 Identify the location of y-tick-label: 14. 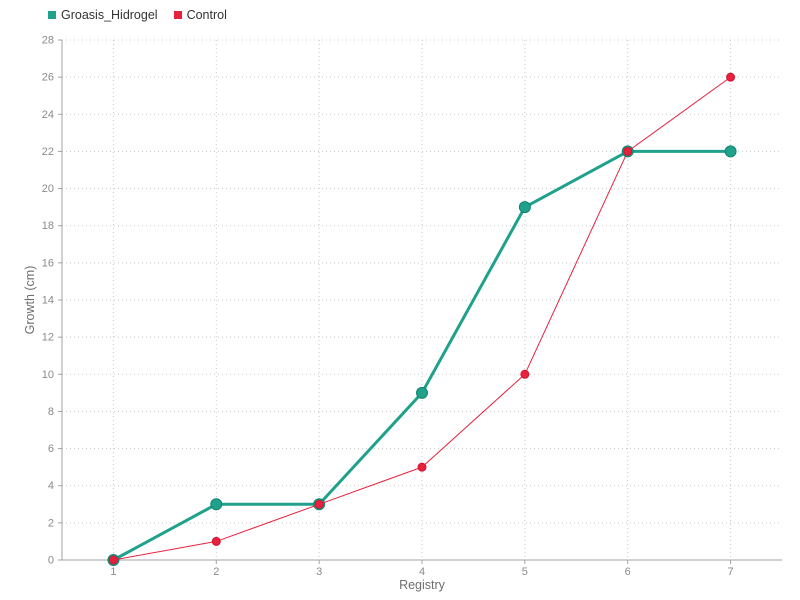
(48, 301).